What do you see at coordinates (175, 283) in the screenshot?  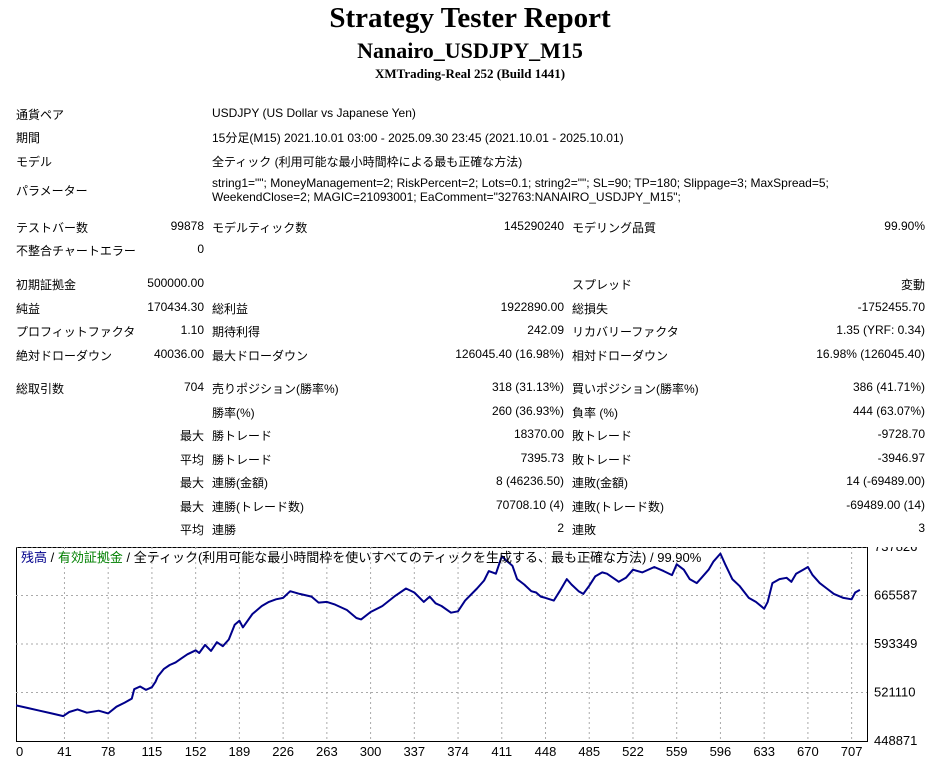 I see `deposit-value: 500000.00` at bounding box center [175, 283].